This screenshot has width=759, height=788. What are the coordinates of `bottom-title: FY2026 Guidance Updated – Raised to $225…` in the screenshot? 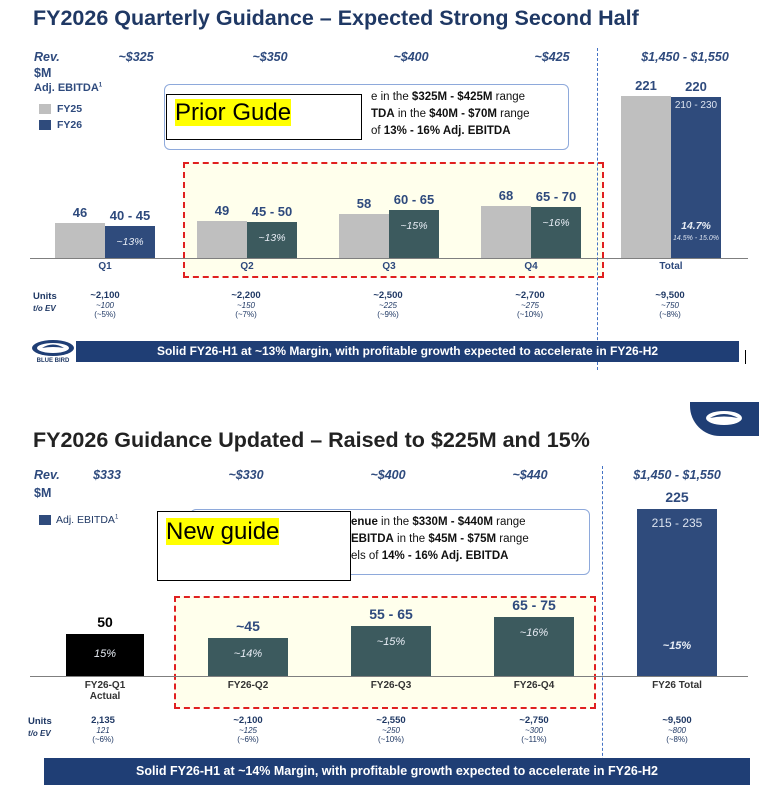 It's located at (311, 440).